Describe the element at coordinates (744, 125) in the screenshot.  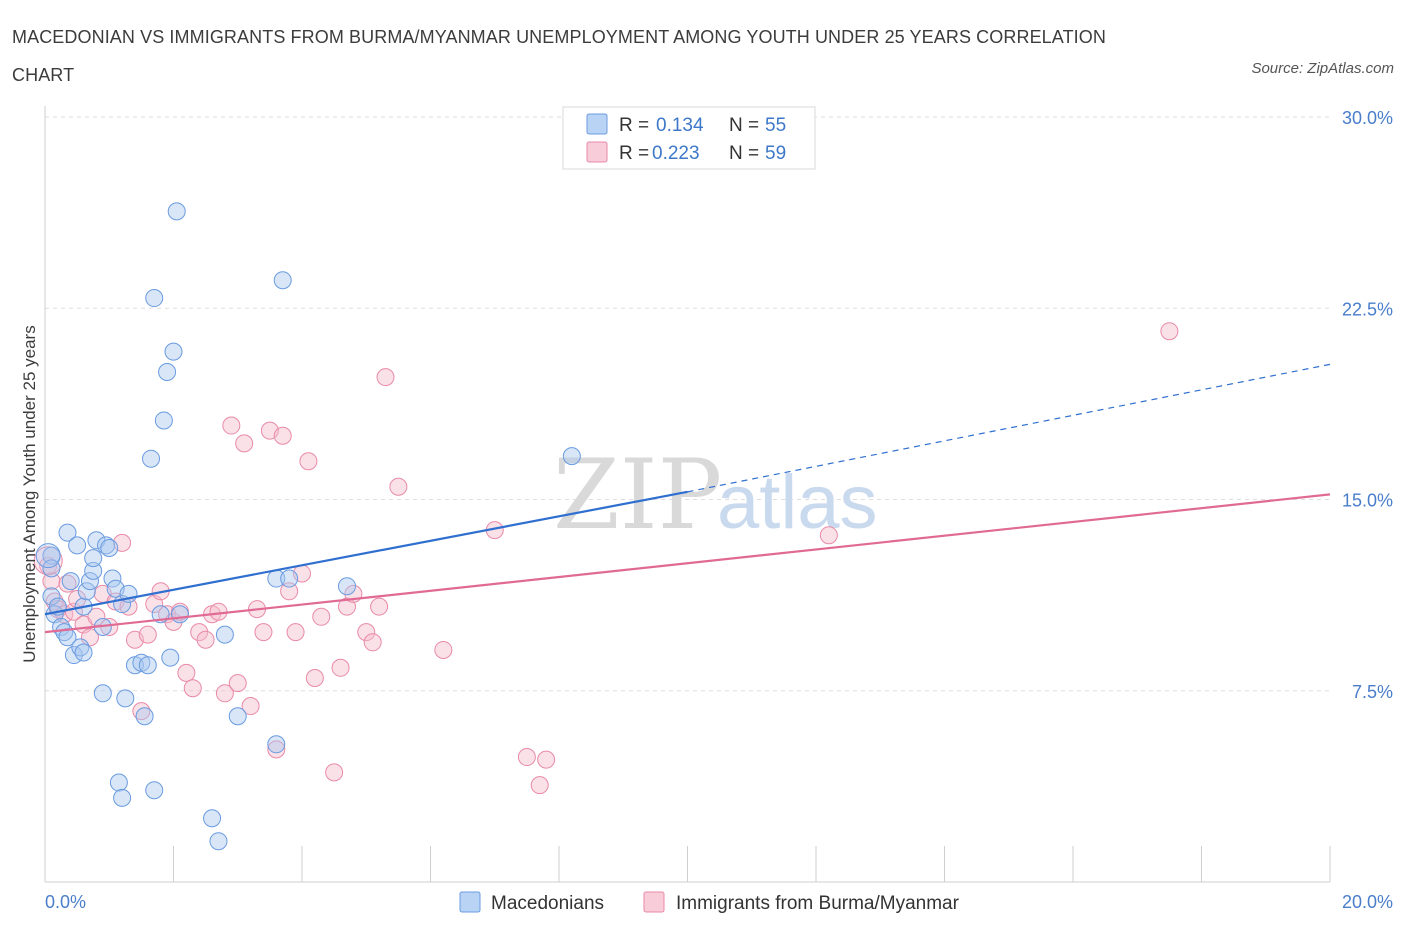
I see `legend-n-label-1: N =` at that location.